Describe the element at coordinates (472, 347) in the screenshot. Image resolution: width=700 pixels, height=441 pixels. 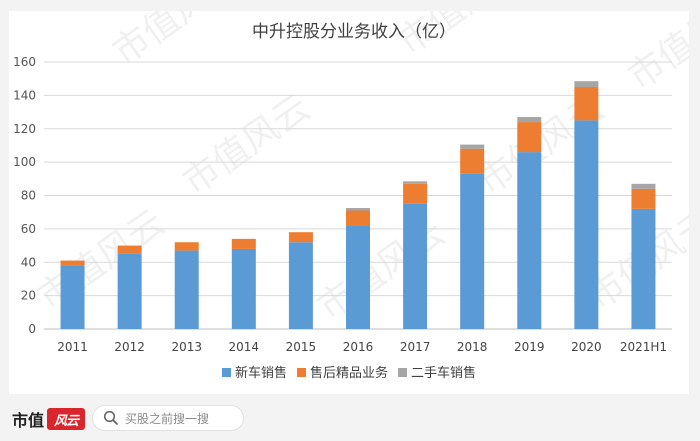
I see `x-tick-label: 2018` at that location.